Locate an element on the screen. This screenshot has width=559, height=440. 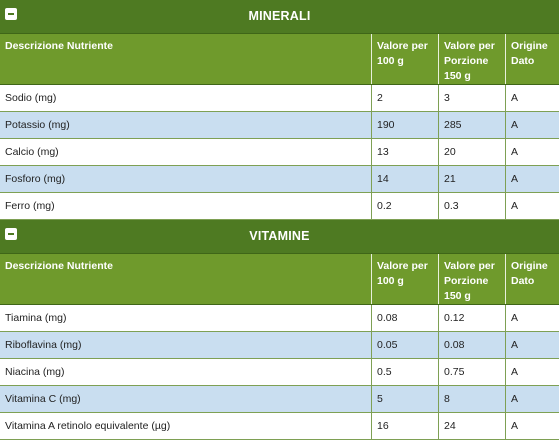
cell-per100: 190 is located at coordinates (405, 125).